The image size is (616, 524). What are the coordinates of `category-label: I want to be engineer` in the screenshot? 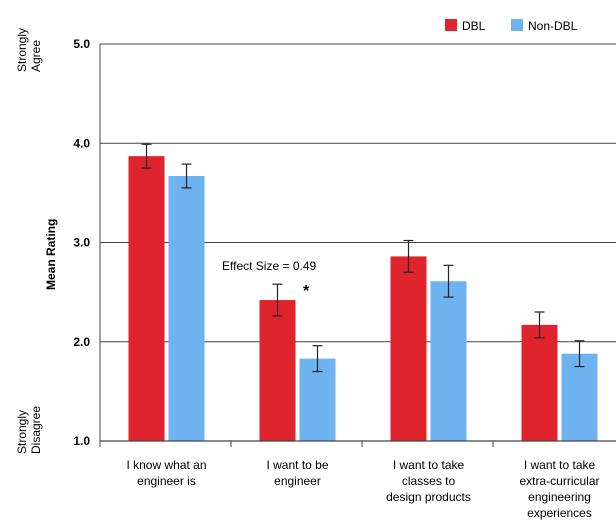 It's located at (297, 473).